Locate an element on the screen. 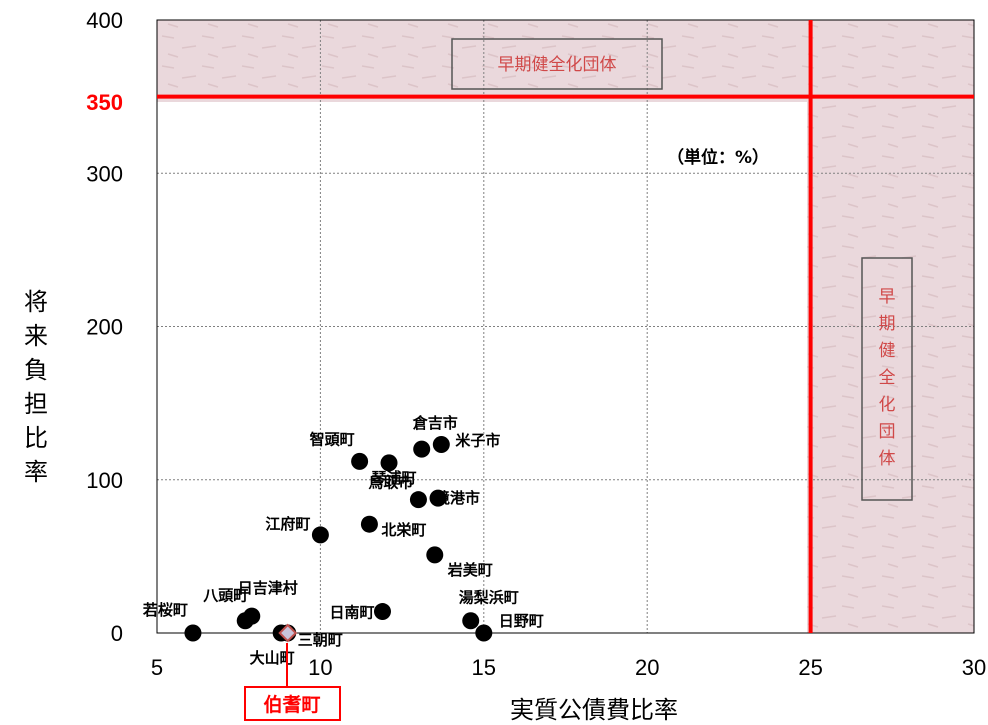  y-tick-label: 0 is located at coordinates (117, 633).